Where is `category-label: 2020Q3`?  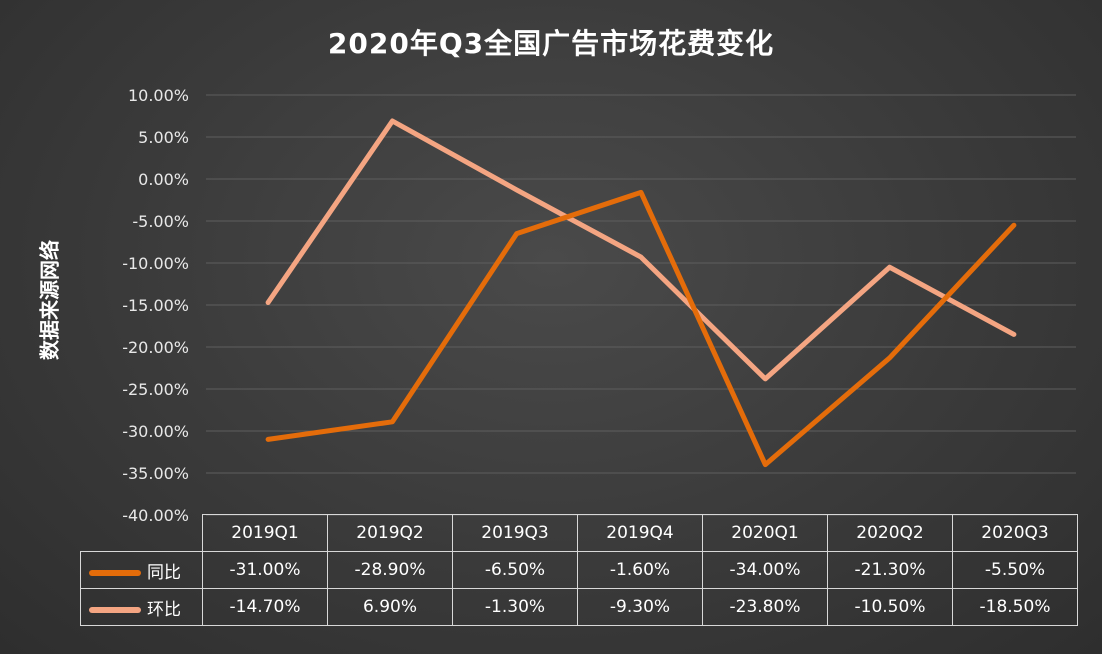
category-label: 2020Q3 is located at coordinates (1015, 533).